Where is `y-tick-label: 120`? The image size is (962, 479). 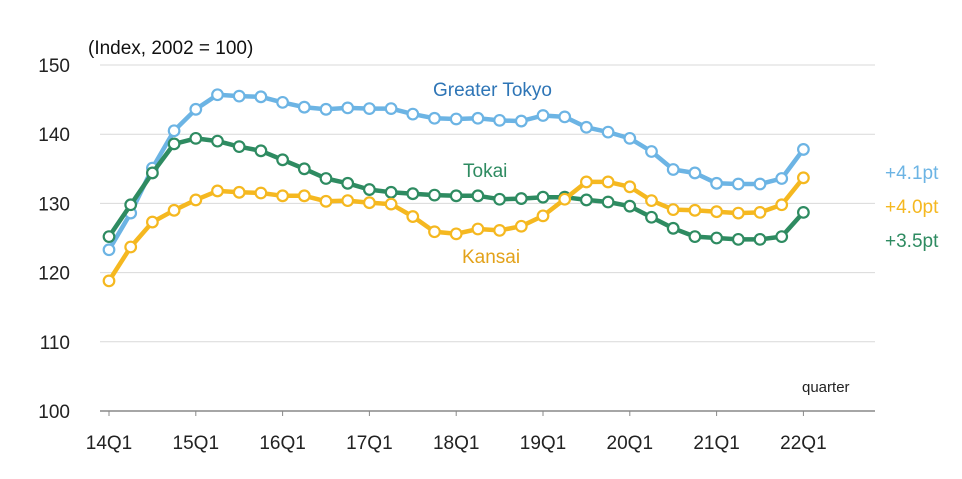 y-tick-label: 120 is located at coordinates (54, 274).